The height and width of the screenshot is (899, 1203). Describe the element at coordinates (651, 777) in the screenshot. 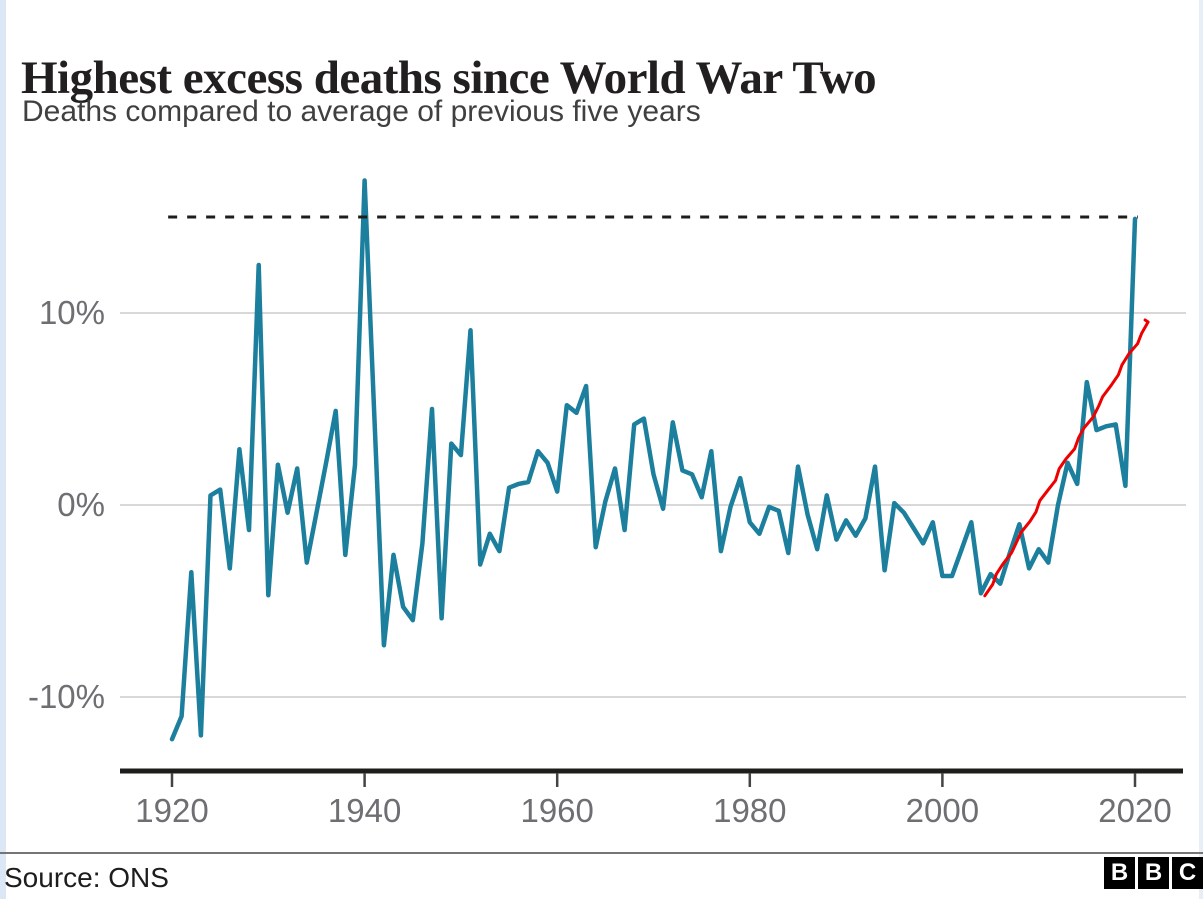

I see `x-axis` at that location.